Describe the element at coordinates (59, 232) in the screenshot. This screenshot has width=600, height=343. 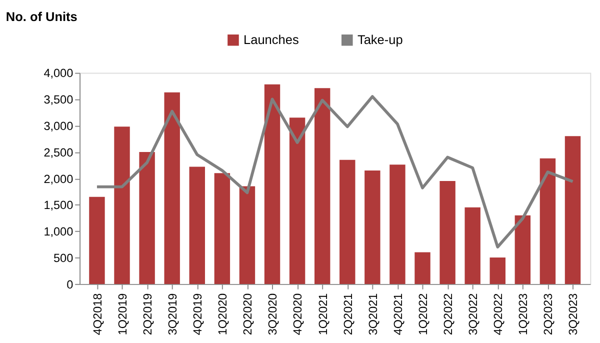
I see `y-tick-label: 1,000` at that location.